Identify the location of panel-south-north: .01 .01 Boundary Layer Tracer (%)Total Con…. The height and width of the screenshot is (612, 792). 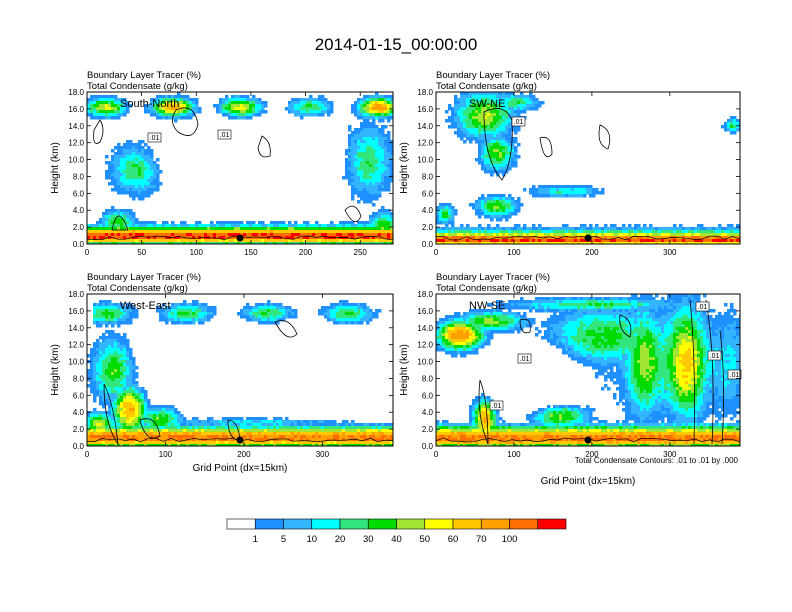
(222, 163).